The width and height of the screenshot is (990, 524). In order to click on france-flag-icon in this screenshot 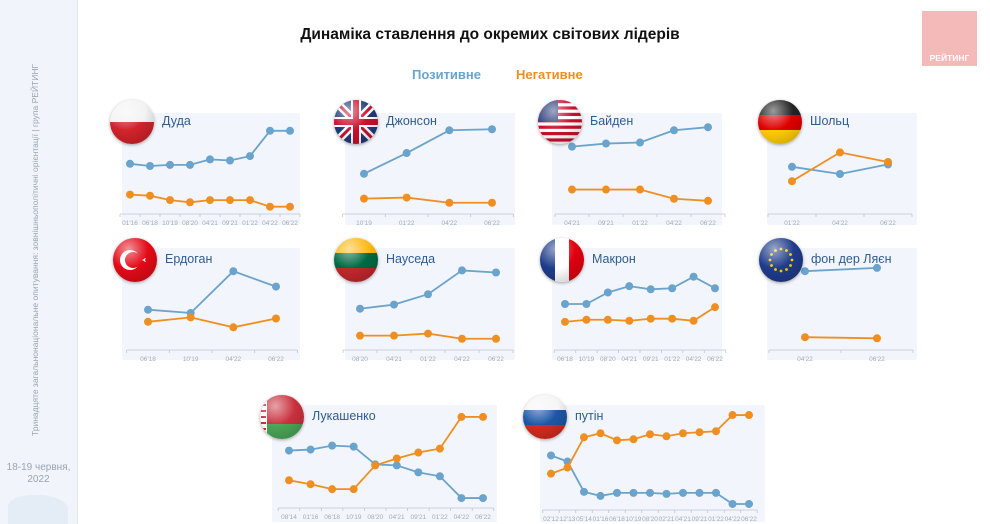, I will do `click(562, 260)`.